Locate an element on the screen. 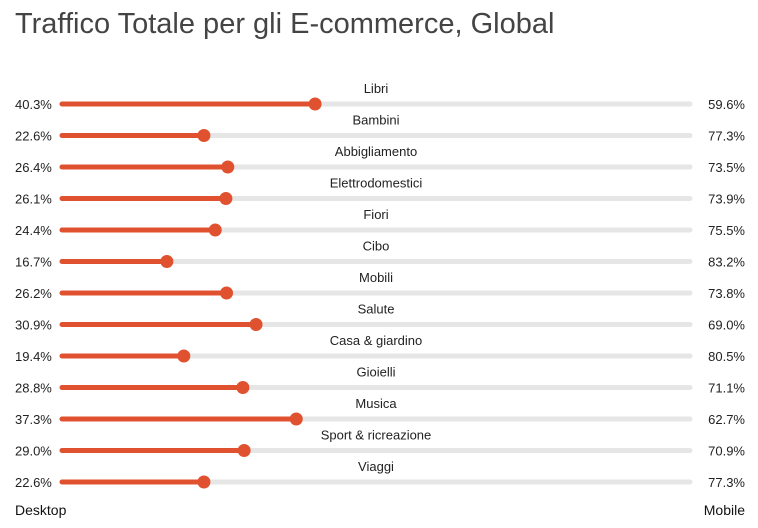 The image size is (758, 528). desktop-value-label: 30.9% is located at coordinates (33, 325).